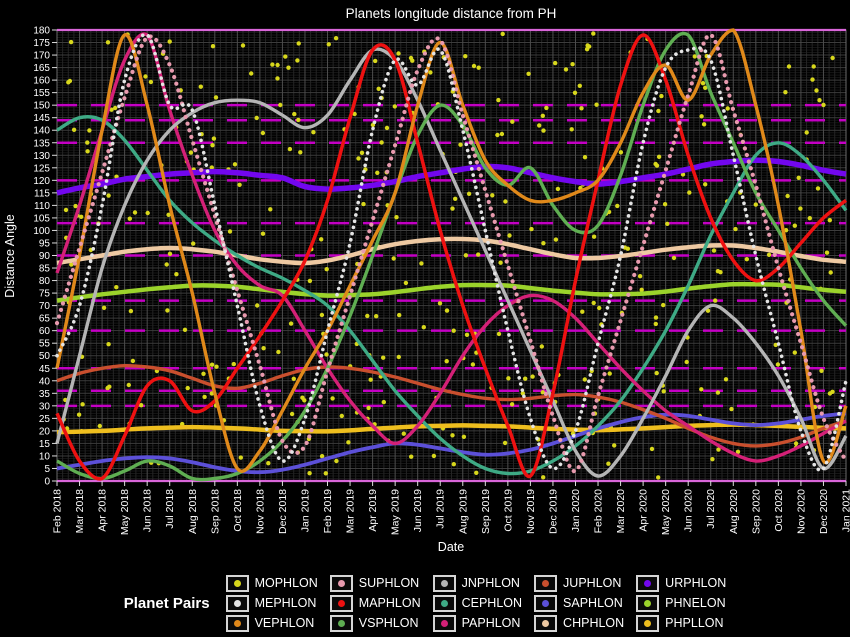 This screenshot has width=850, height=637. Describe the element at coordinates (451, 547) in the screenshot. I see `x-axis-title: Date` at that location.